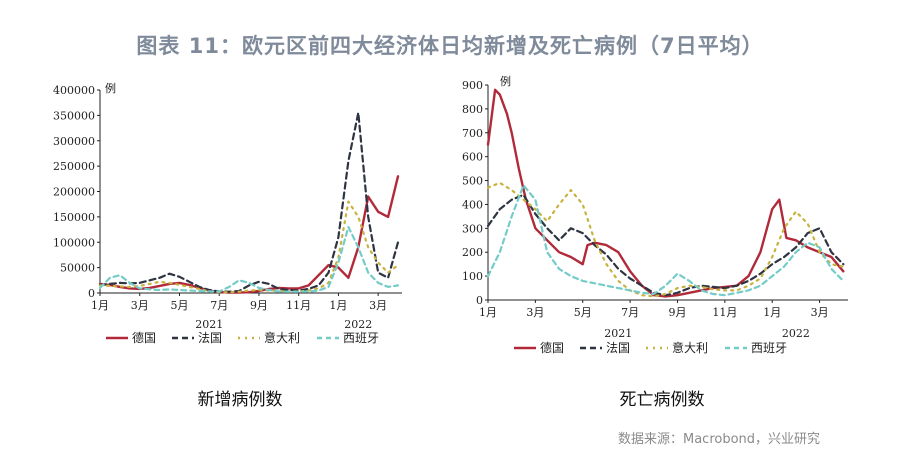  Describe the element at coordinates (472, 228) in the screenshot. I see `y-tick-label: 300` at that location.